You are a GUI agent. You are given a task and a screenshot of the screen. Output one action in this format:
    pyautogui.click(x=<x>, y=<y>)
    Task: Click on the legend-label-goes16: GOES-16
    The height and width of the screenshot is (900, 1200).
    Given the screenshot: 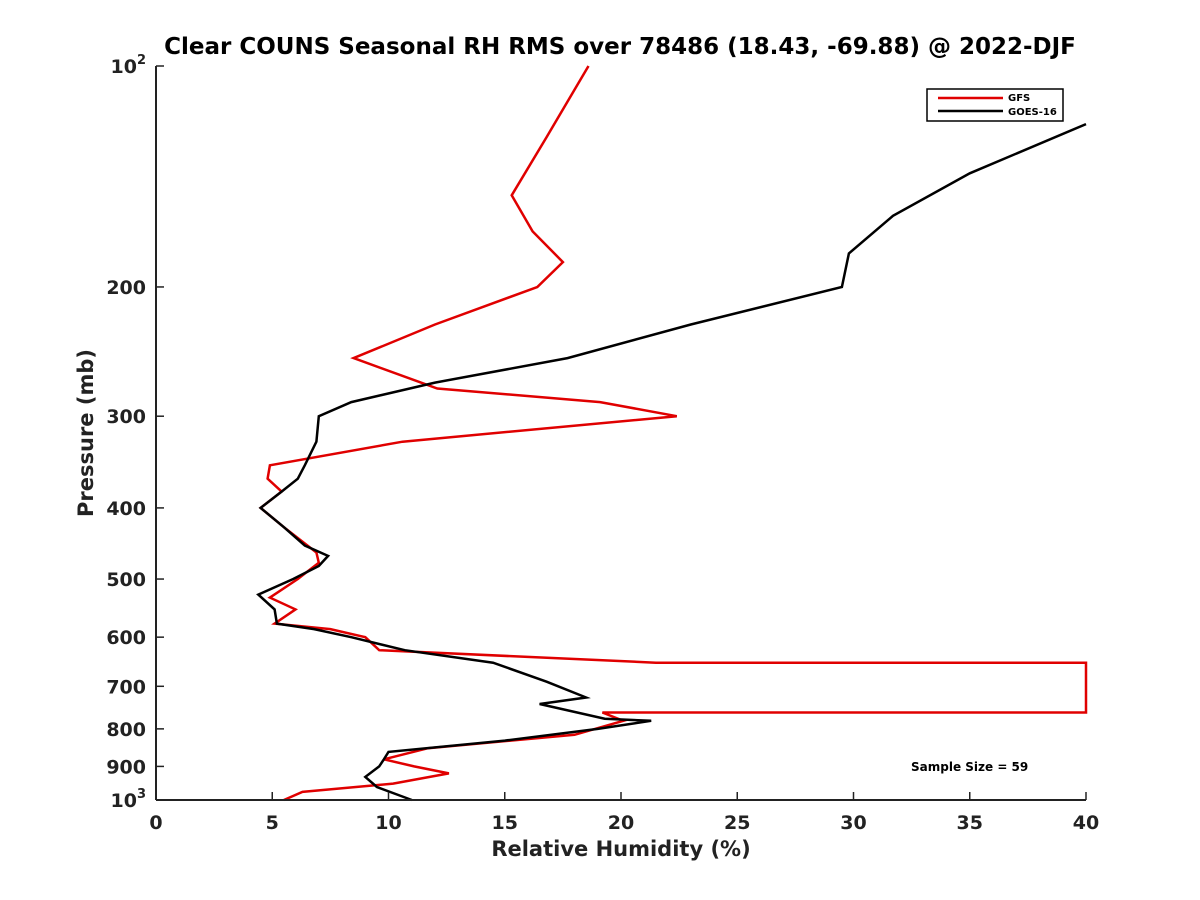 What is the action you would take?
    pyautogui.click(x=1032, y=112)
    